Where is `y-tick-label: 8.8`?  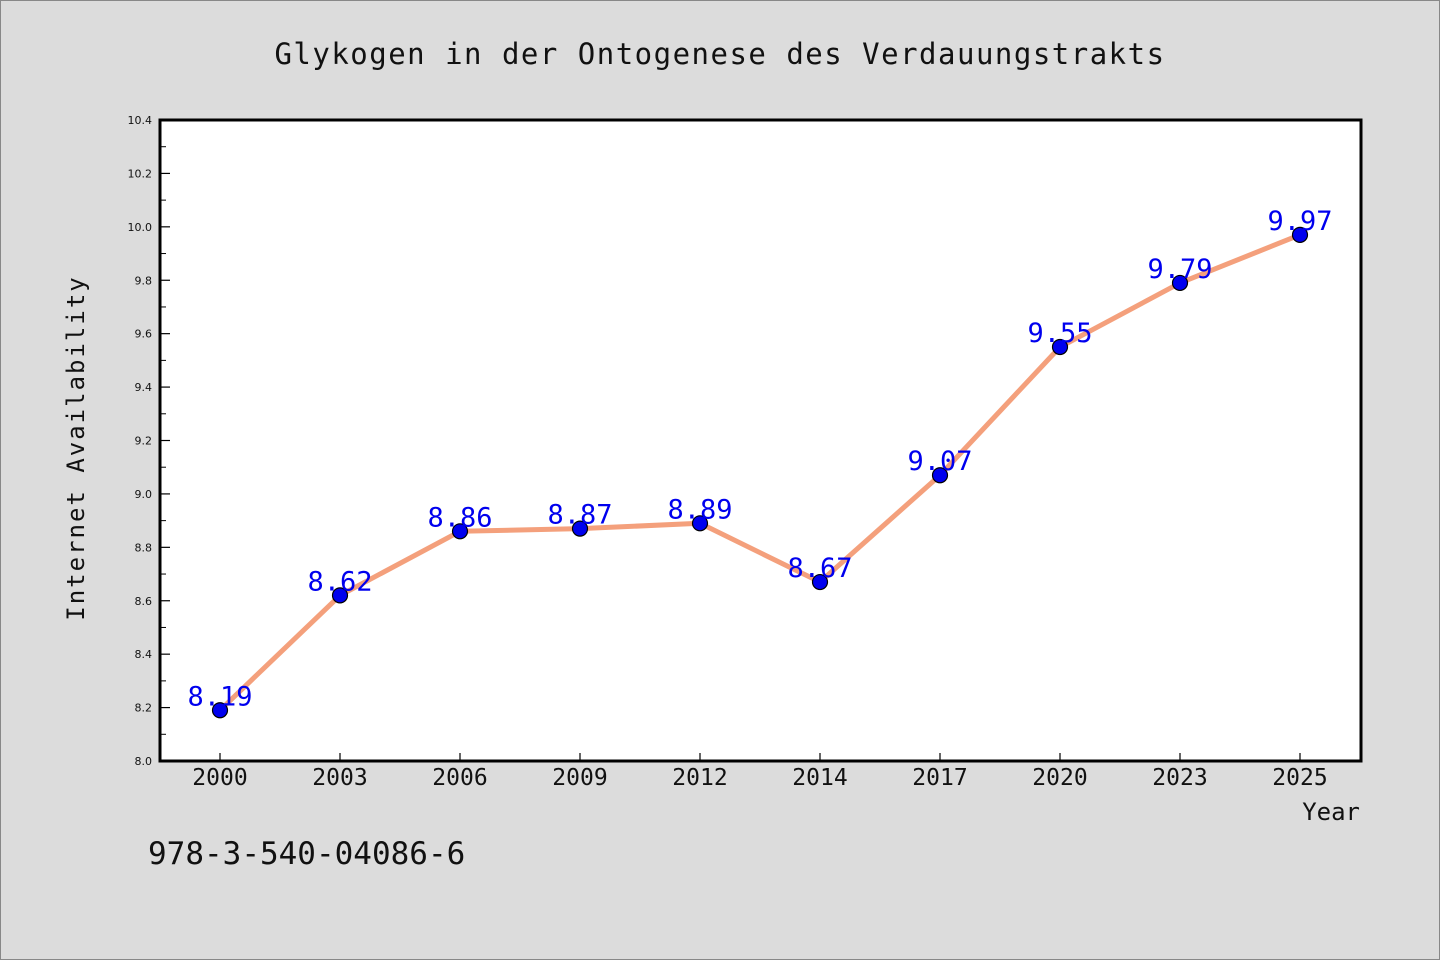 y-tick-label: 8.8 is located at coordinates (144, 547).